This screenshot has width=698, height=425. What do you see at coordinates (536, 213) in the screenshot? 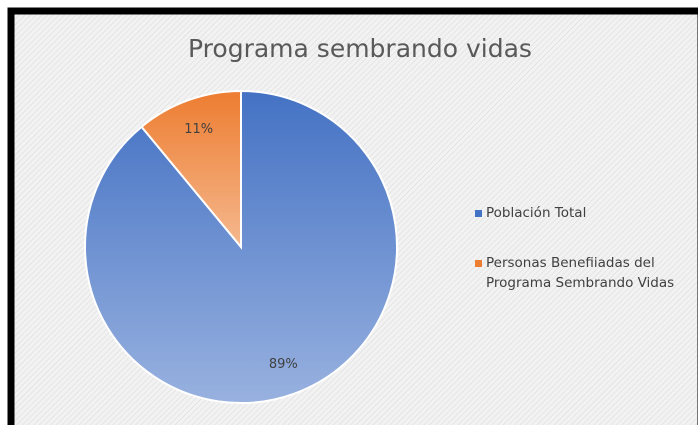
I see `legend-label: Población Total` at bounding box center [536, 213].